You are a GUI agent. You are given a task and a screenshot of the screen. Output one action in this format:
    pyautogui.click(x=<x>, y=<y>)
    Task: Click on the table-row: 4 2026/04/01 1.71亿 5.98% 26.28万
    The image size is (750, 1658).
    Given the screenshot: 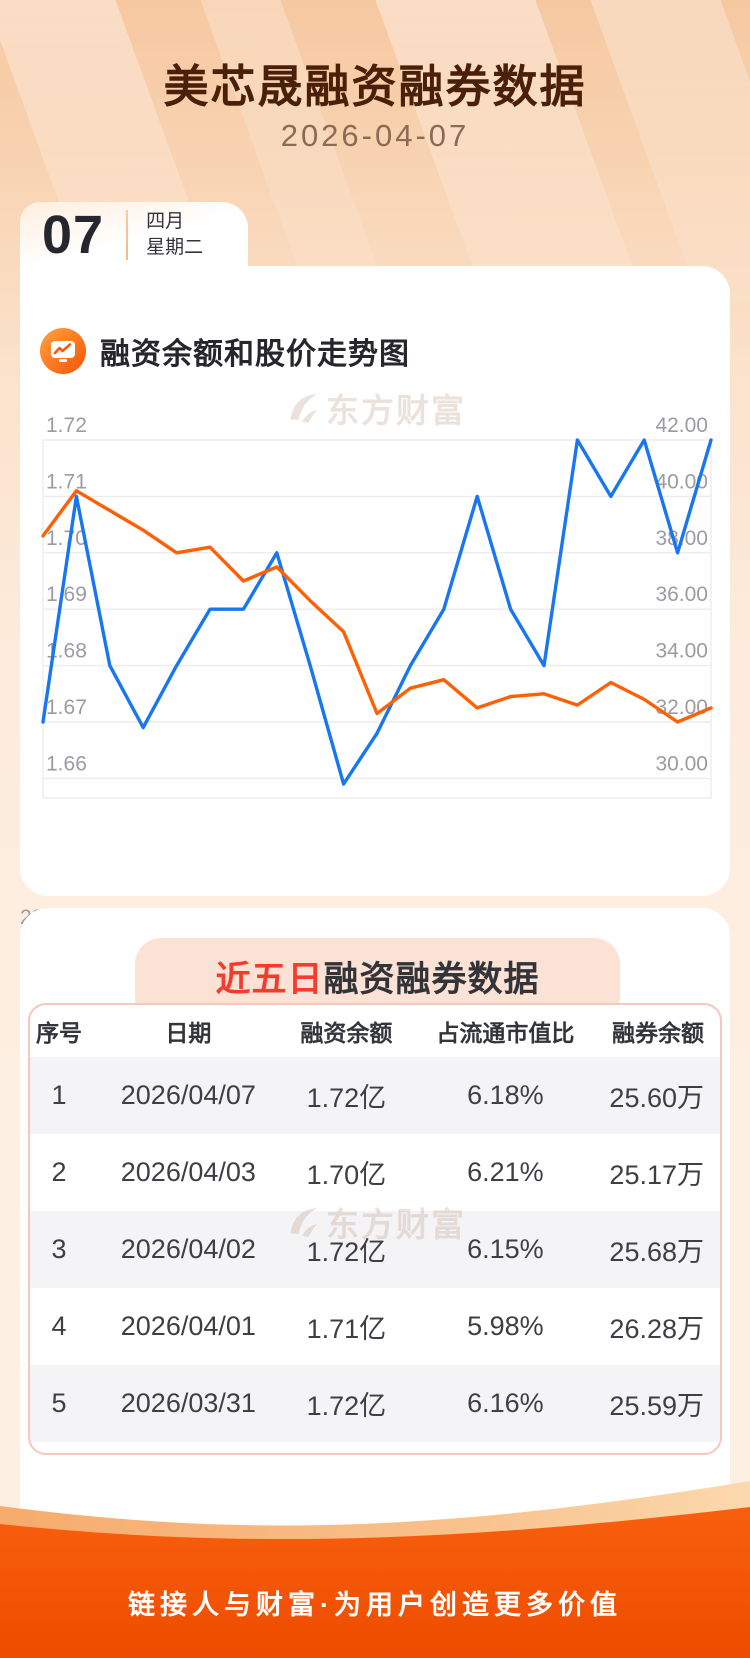 What is the action you would take?
    pyautogui.click(x=375, y=1326)
    